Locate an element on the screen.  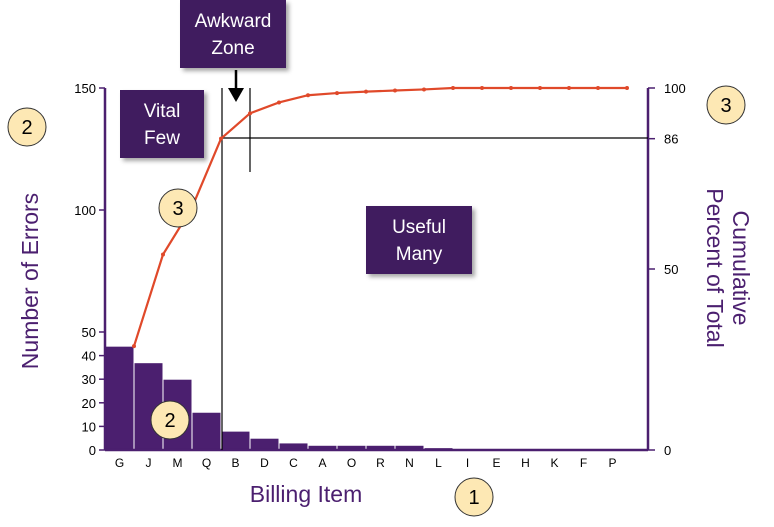
right-tick-100: 100 is located at coordinates (675, 88).